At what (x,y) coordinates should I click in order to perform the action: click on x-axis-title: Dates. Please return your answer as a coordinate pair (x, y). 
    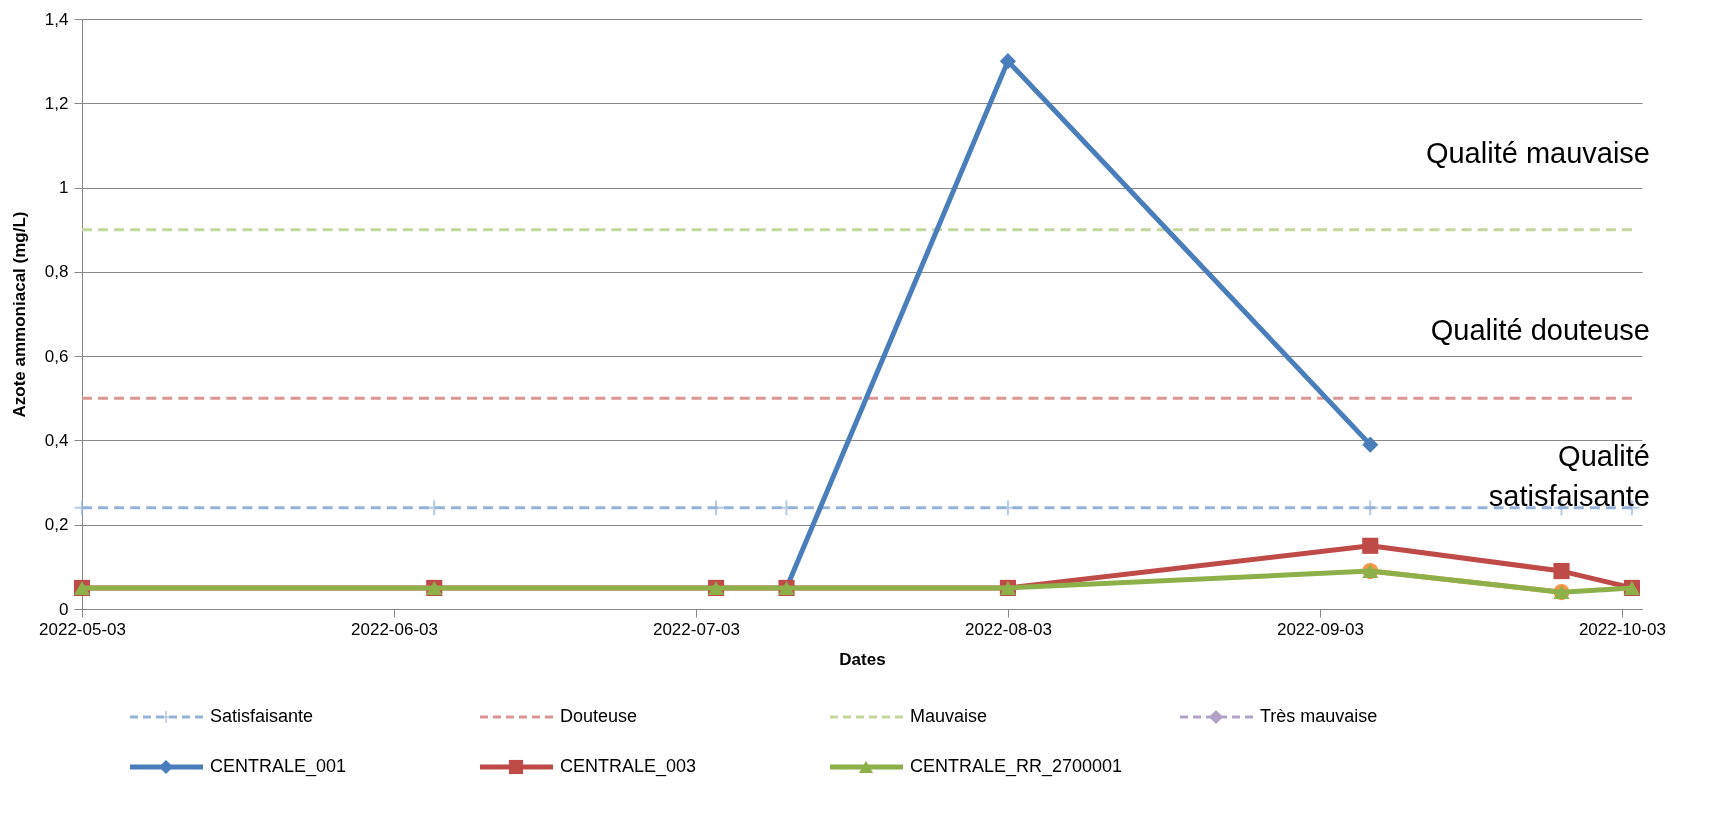
    Looking at the image, I should click on (862, 659).